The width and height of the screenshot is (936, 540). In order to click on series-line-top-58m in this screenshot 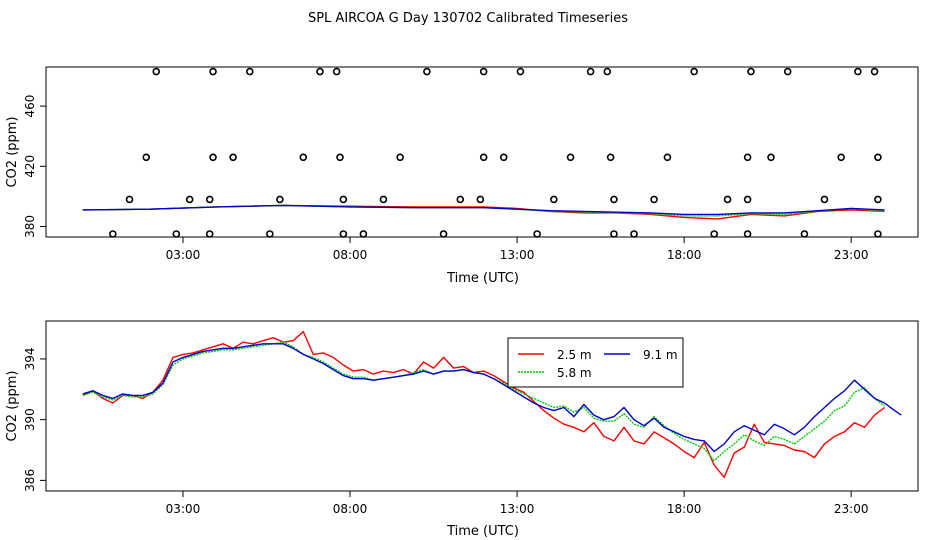, I will do `click(483, 210)`.